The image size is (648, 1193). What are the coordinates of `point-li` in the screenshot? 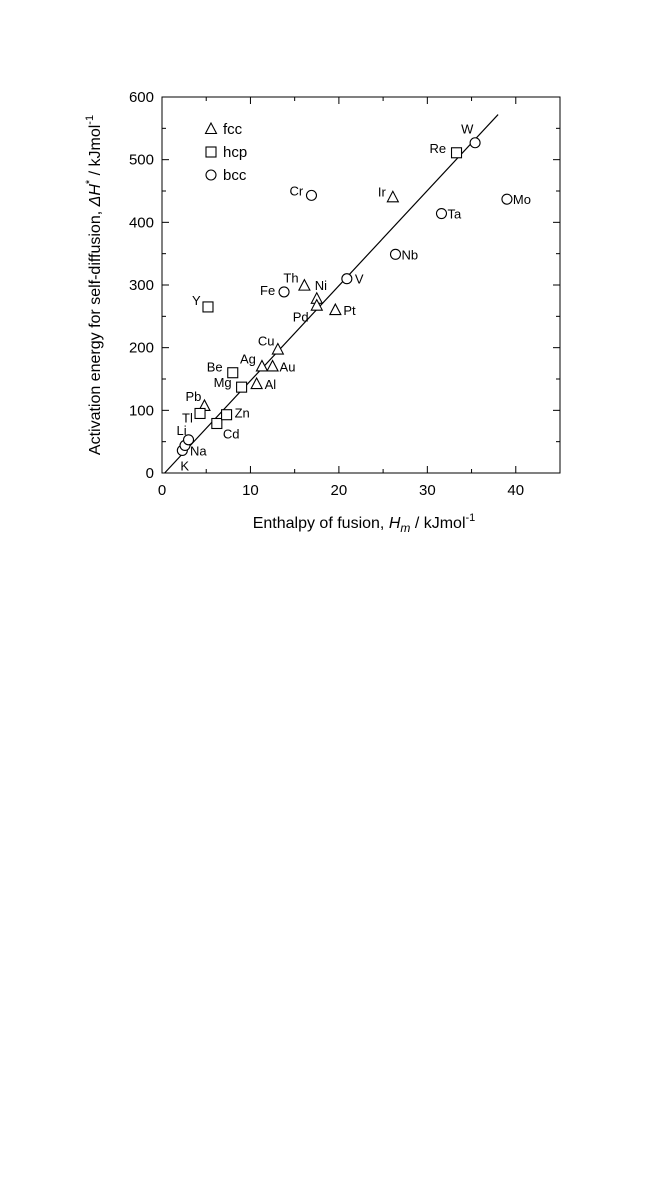 It's located at (188, 440).